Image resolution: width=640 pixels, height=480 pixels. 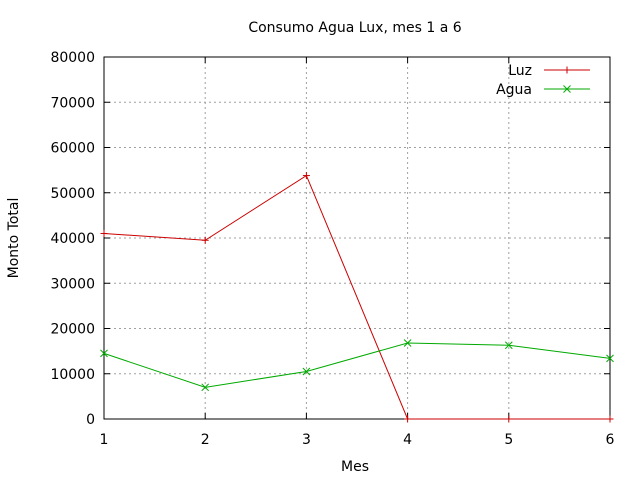 What do you see at coordinates (72, 103) in the screenshot?
I see `y-tick-label: 70000` at bounding box center [72, 103].